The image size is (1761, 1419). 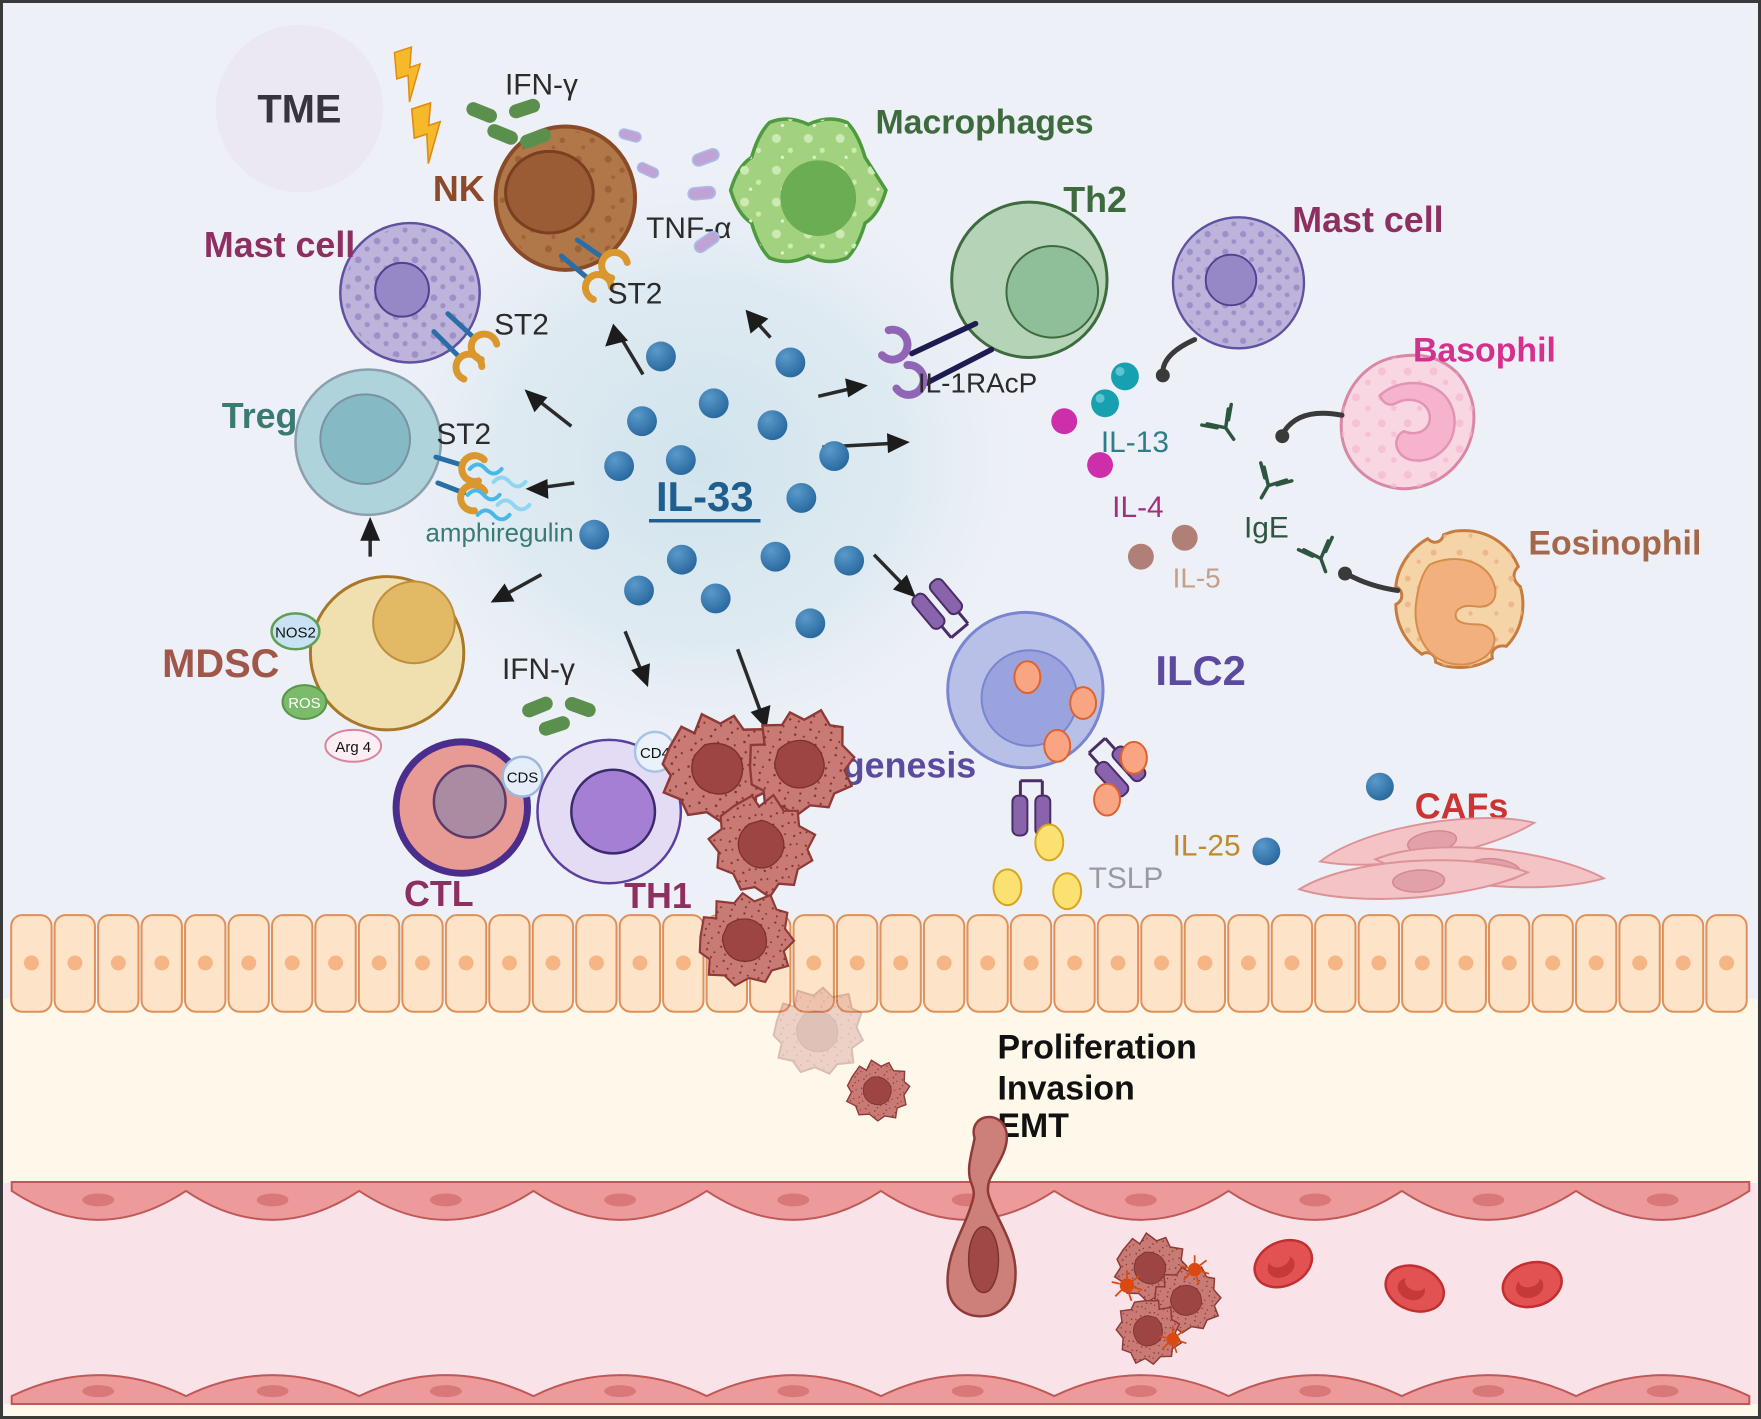 I want to click on proliferation-label: Proliferation, so click(x=1097, y=1048).